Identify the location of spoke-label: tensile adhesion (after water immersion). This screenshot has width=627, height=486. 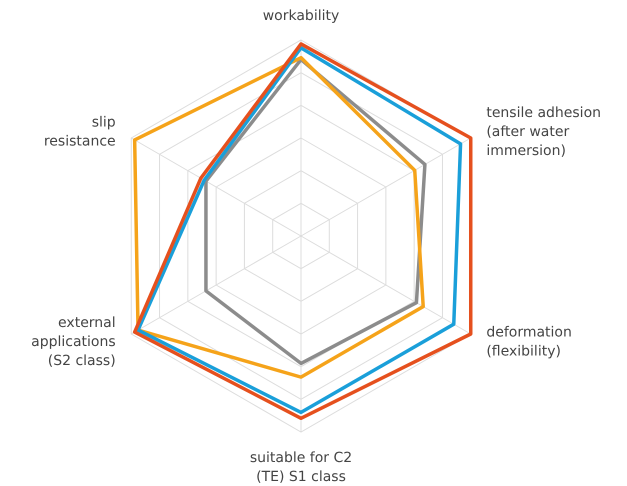
(544, 132).